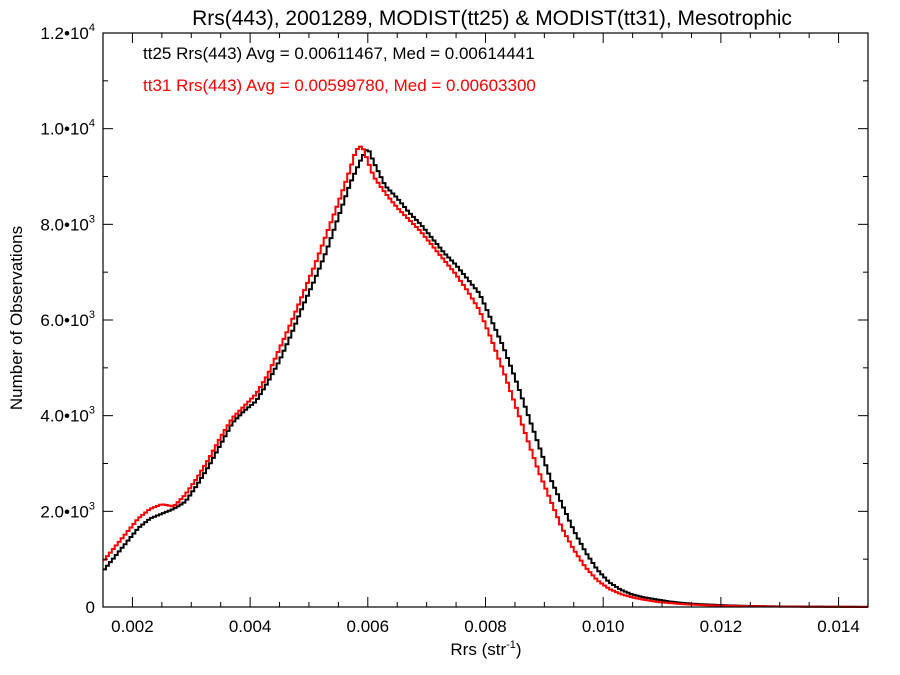 The height and width of the screenshot is (675, 900). I want to click on y-tick-label-1: 2.0•103, so click(67, 510).